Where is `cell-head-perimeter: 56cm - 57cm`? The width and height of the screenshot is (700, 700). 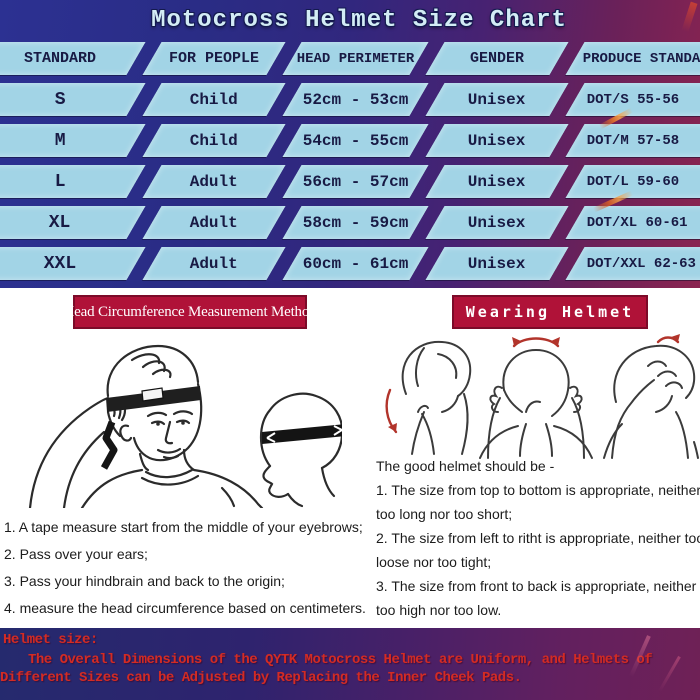
cell-head-perimeter: 56cm - 57cm is located at coordinates (355, 181).